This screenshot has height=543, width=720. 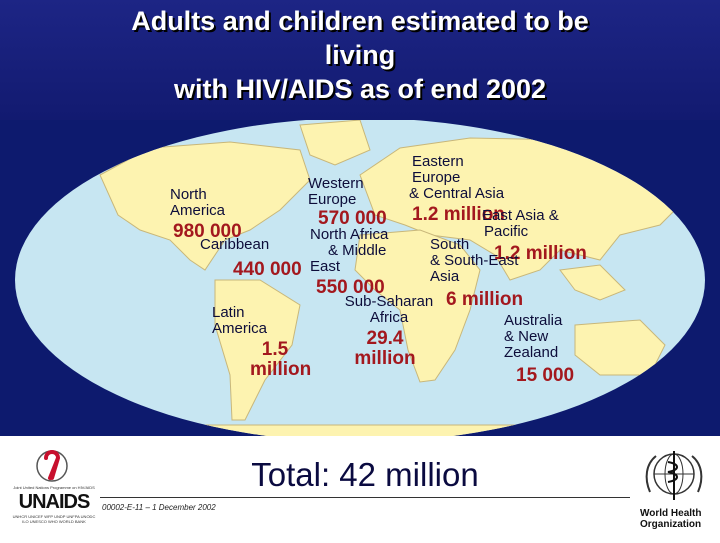 I want to click on label-east-asia: East Asia & Pacific, so click(x=520, y=224).